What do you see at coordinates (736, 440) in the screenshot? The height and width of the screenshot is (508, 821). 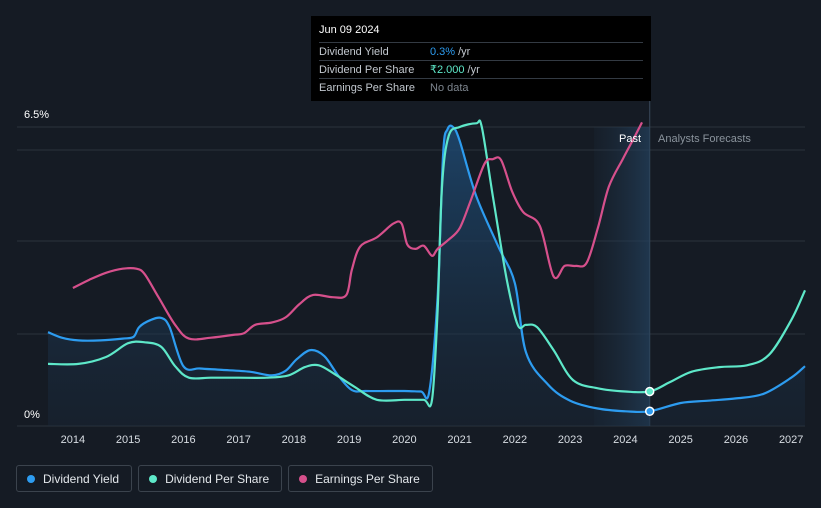 I see `x-tick-label: 2026` at bounding box center [736, 440].